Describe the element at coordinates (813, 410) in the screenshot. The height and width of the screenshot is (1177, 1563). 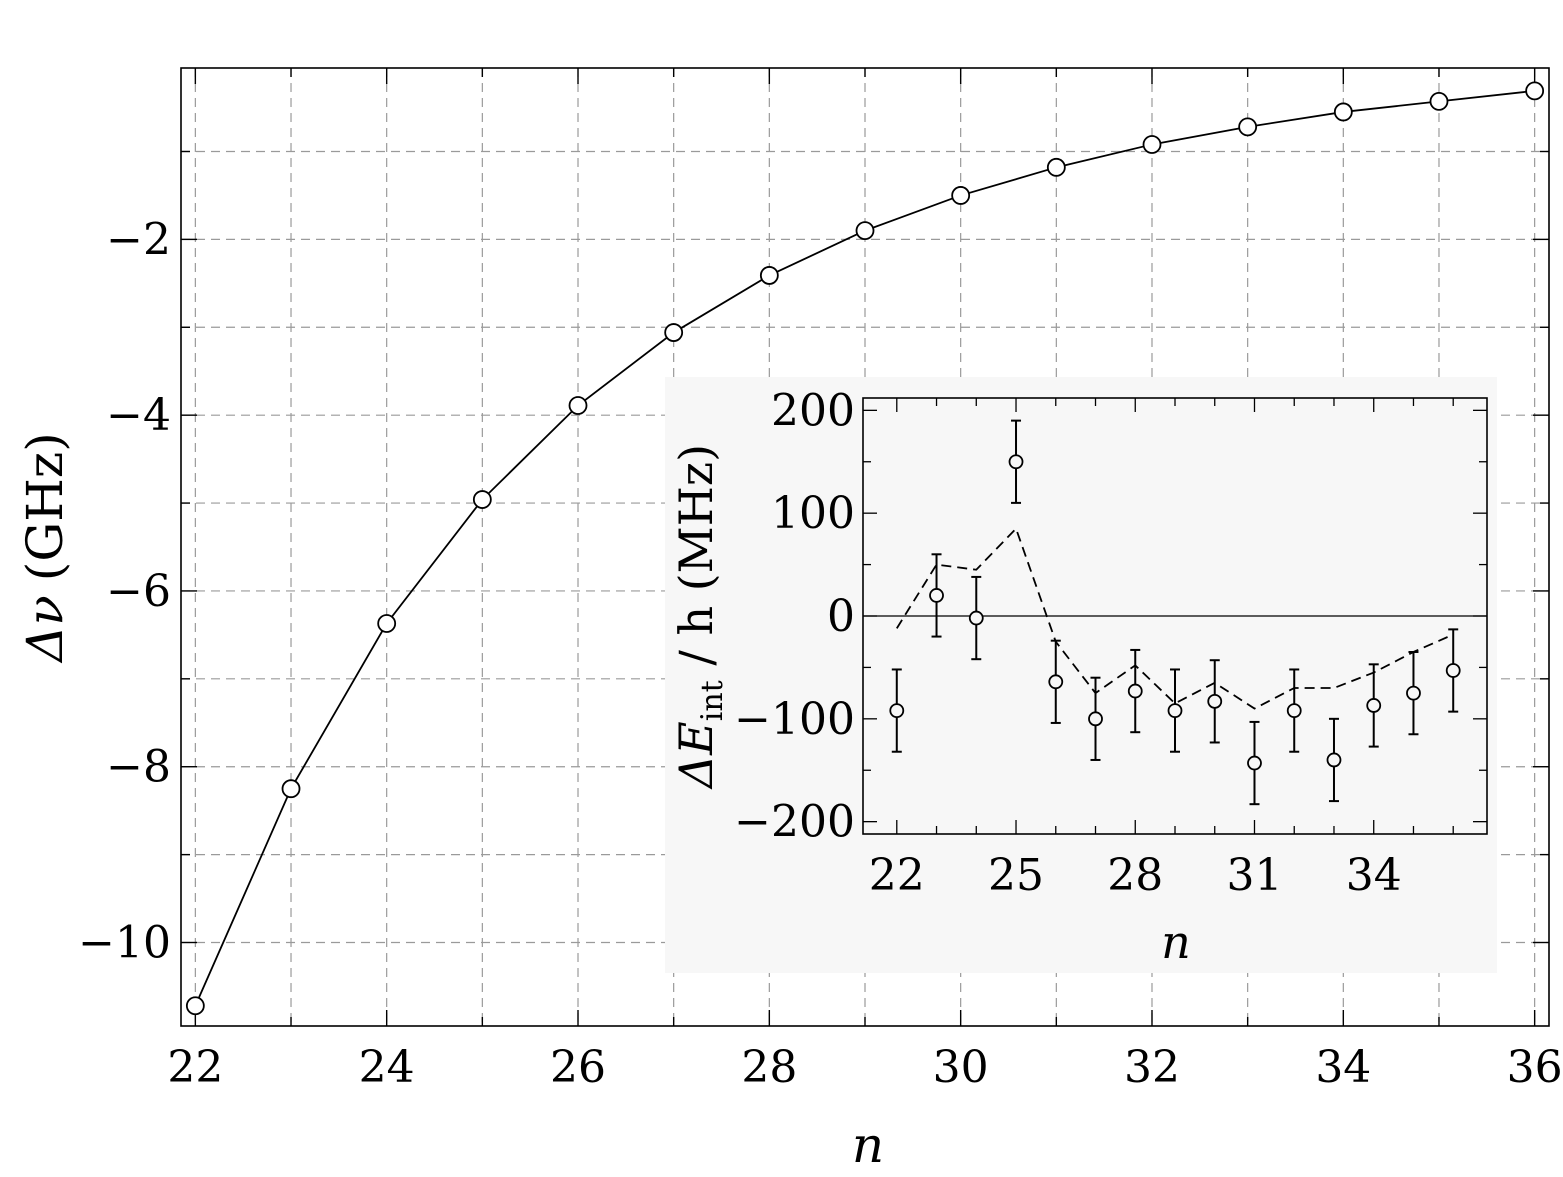
I see `inset-y-tick-label: 200` at that location.